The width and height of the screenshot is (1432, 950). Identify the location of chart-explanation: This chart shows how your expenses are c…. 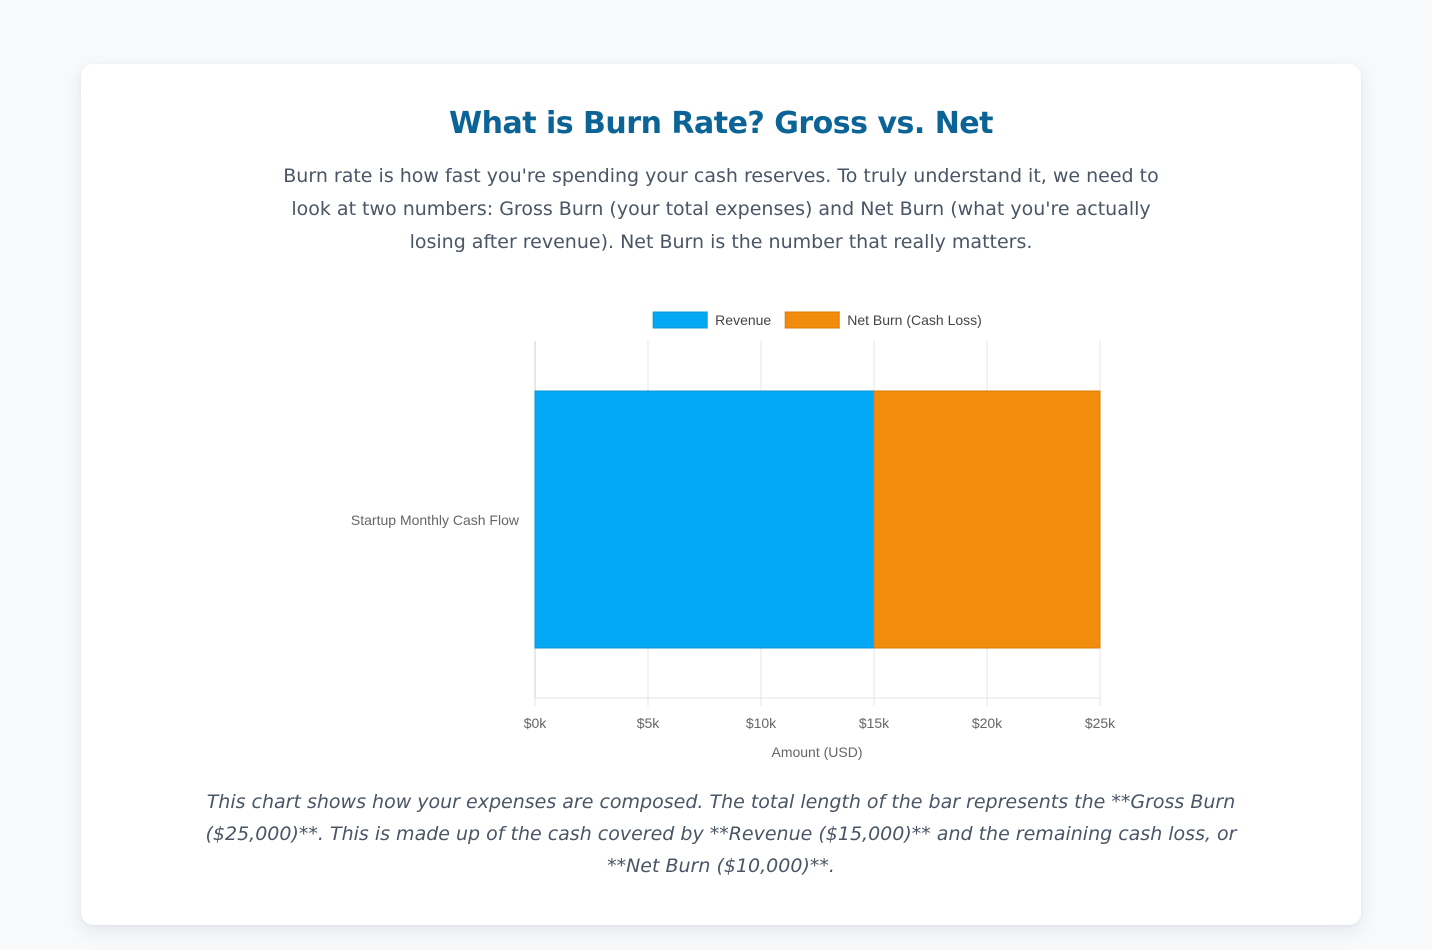
(721, 834).